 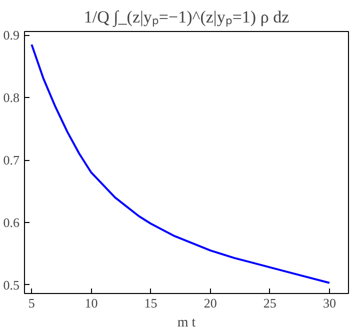 I want to click on x-tick-label: 25, so click(x=269, y=303).